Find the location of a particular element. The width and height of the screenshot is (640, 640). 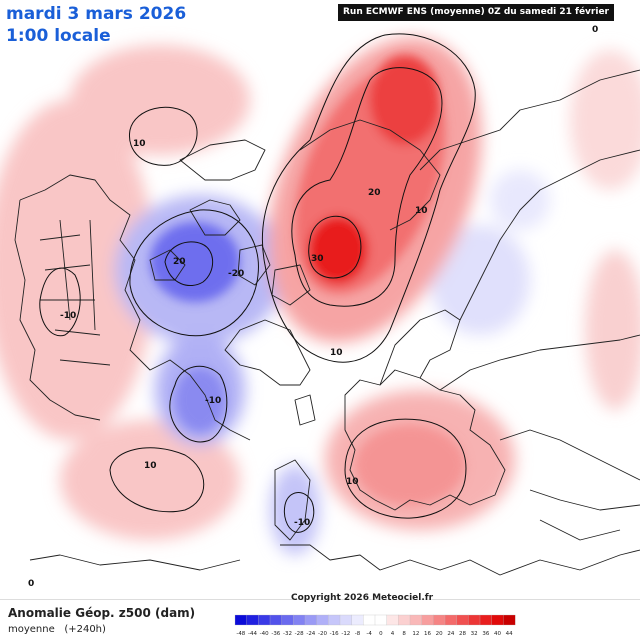

trough-east-atlantic is located at coordinates (295, 510).